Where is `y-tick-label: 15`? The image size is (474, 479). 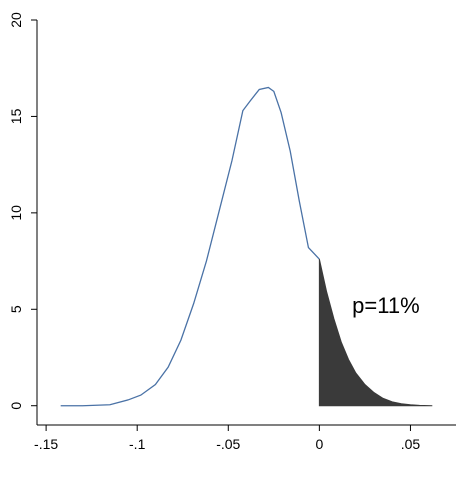
y-tick-label: 15 is located at coordinates (16, 116).